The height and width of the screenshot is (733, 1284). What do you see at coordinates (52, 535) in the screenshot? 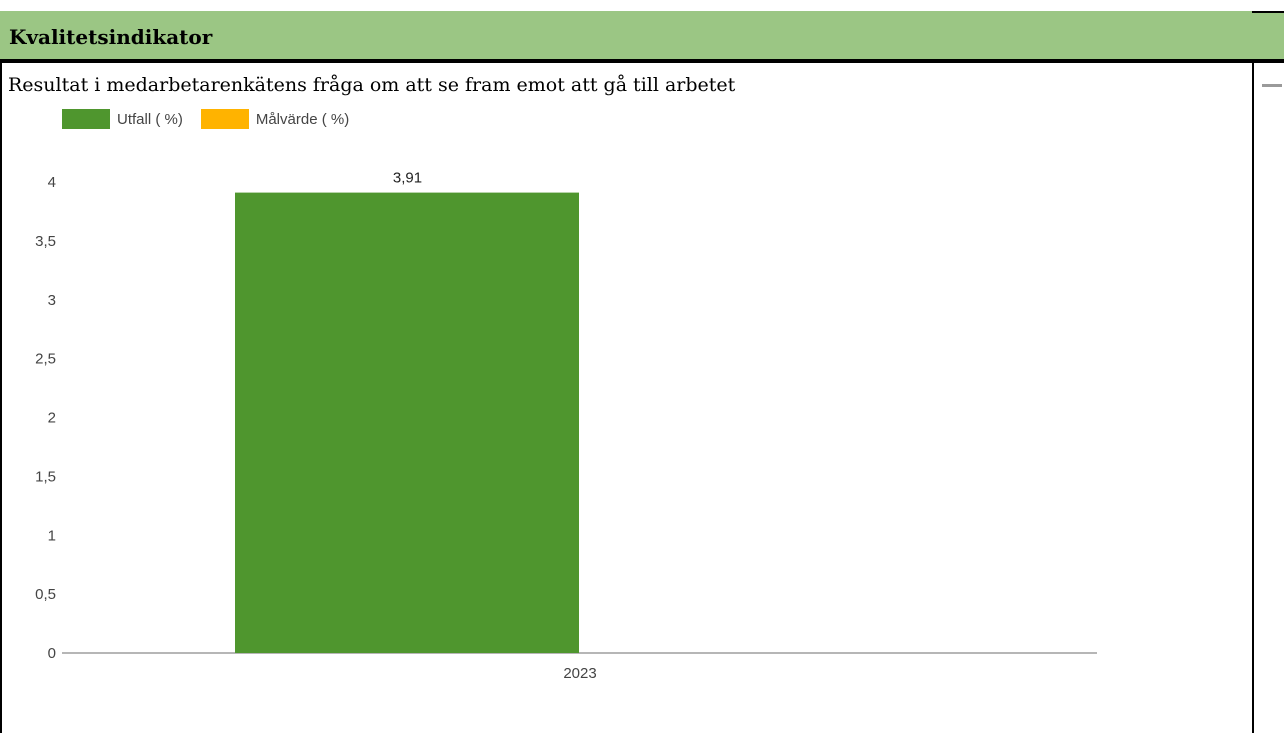
I see `y-tick-label: 1` at bounding box center [52, 535].